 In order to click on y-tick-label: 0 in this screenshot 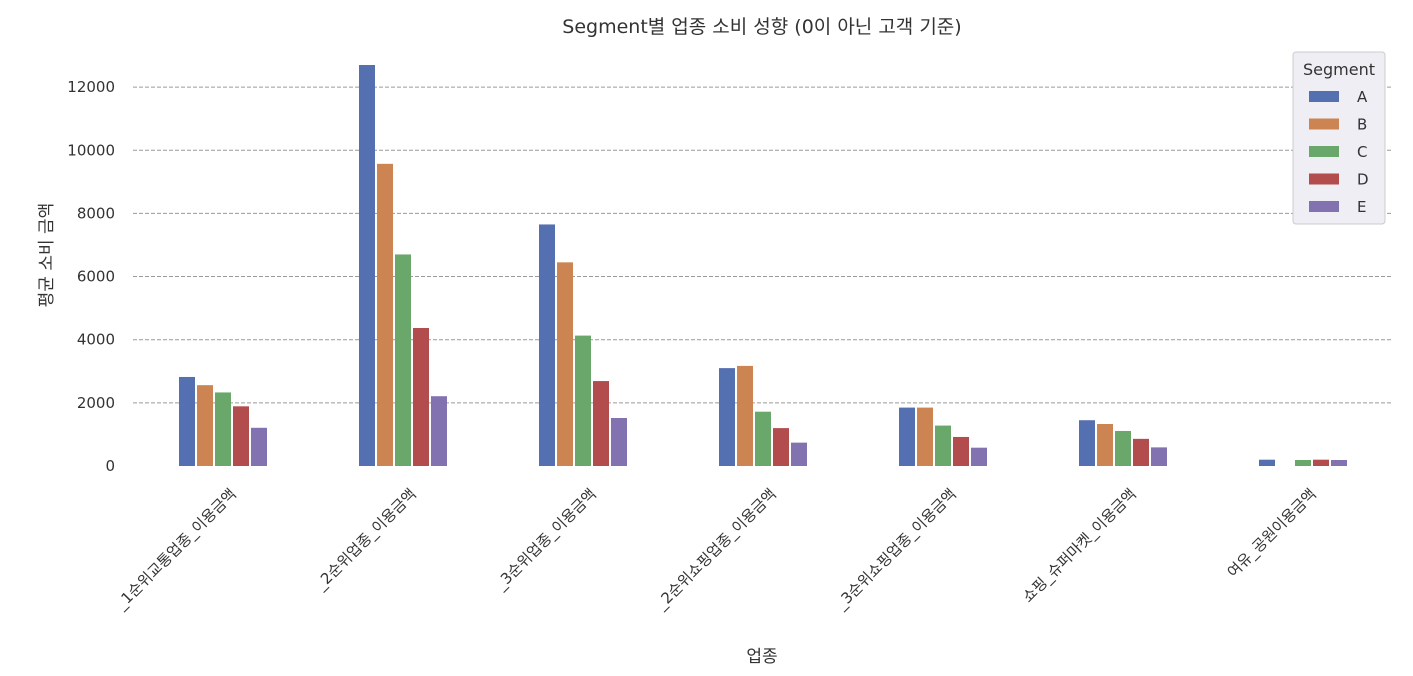, I will do `click(110, 466)`.